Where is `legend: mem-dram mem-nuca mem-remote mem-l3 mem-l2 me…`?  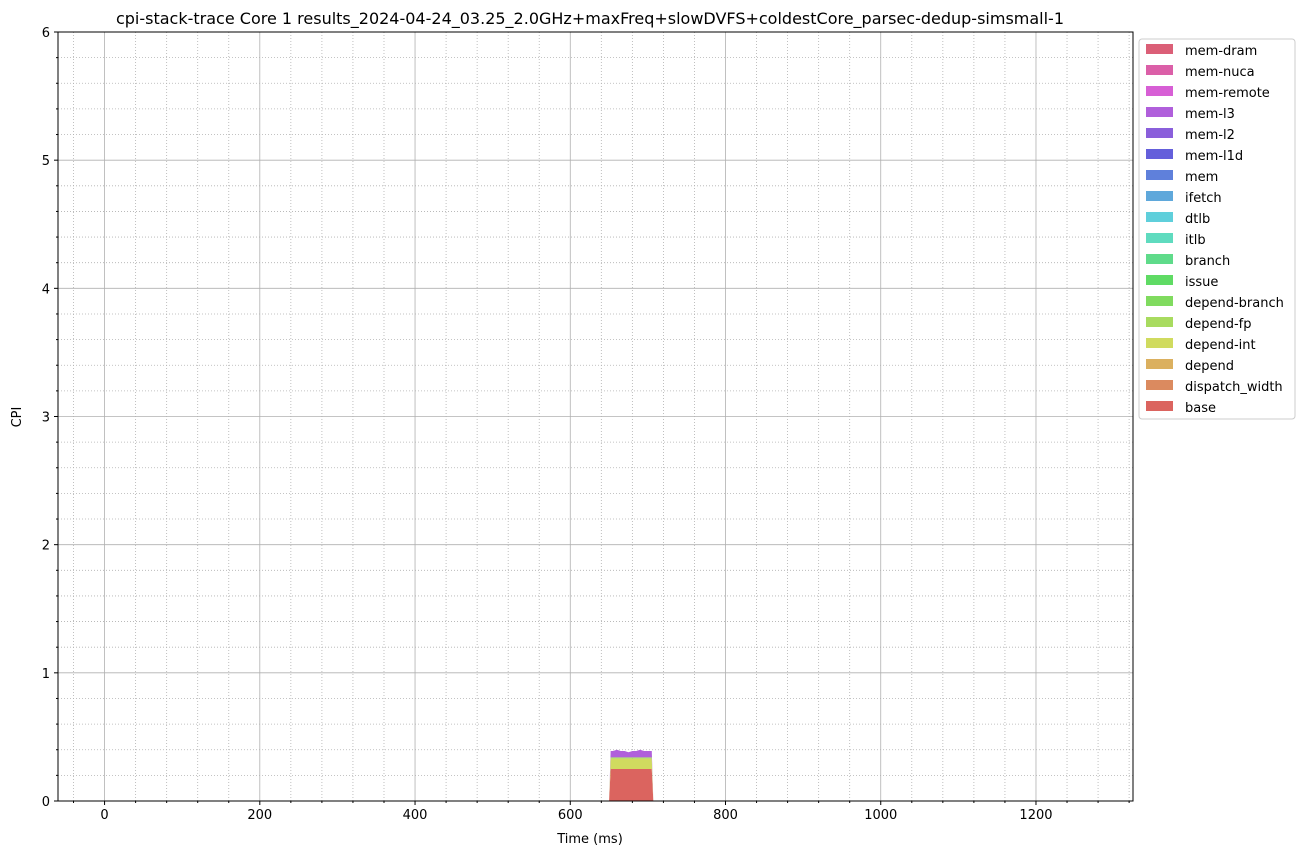
legend: mem-dram mem-nuca mem-remote mem-l3 mem-l2 me… is located at coordinates (1217, 229).